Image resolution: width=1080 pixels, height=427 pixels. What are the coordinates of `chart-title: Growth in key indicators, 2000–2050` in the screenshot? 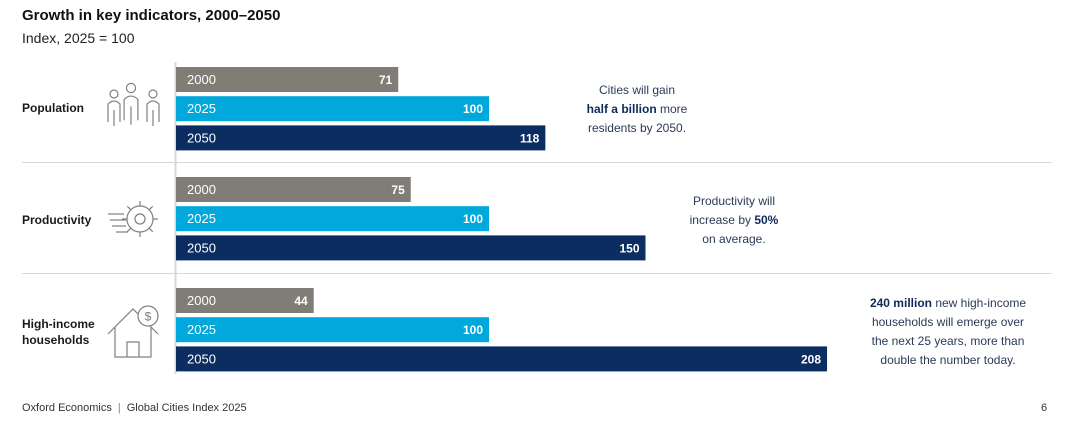 It's located at (151, 15).